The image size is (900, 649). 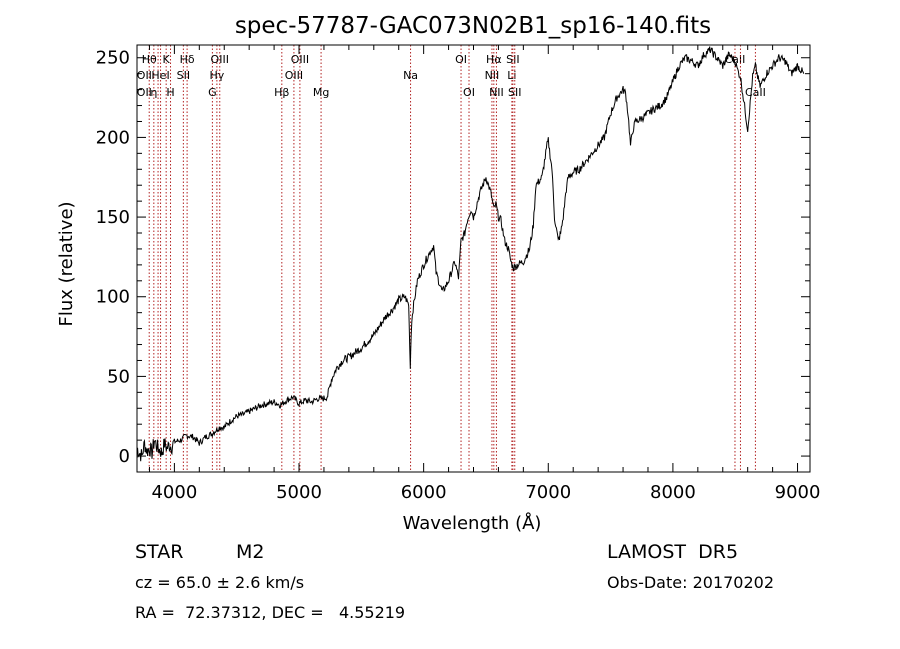 I want to click on marker-label: Hδ, so click(x=187, y=59).